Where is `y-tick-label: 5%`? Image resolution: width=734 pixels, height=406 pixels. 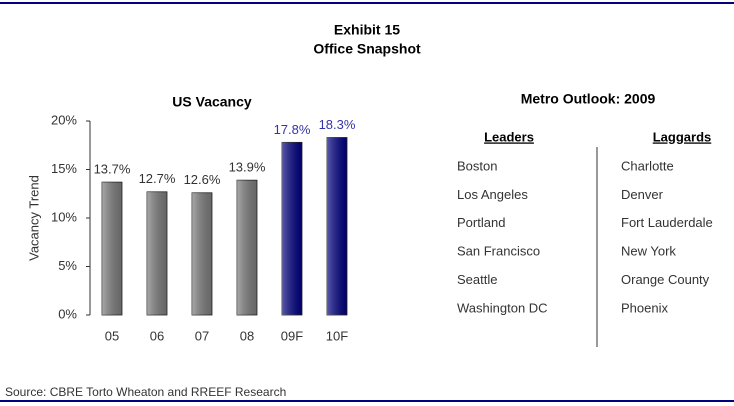 y-tick-label: 5% is located at coordinates (67, 265).